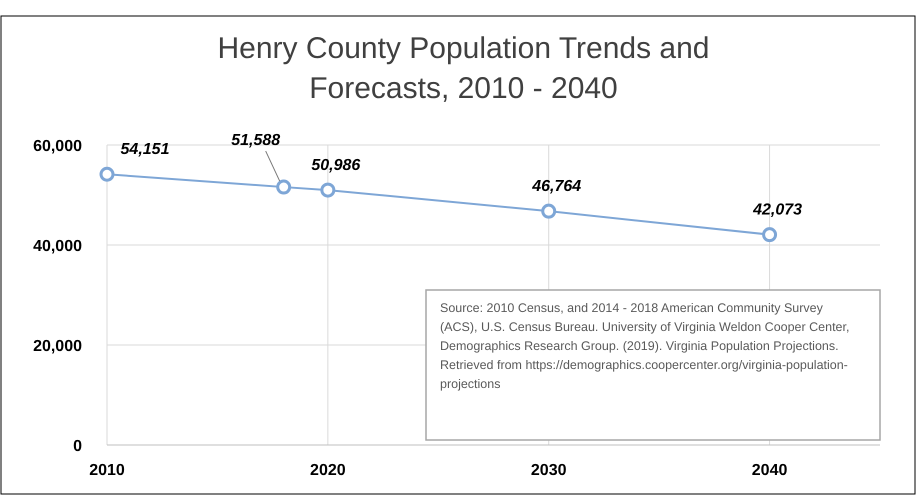 Image resolution: width=916 pixels, height=495 pixels. Describe the element at coordinates (57, 246) in the screenshot. I see `y-tick-label: 40,000` at that location.